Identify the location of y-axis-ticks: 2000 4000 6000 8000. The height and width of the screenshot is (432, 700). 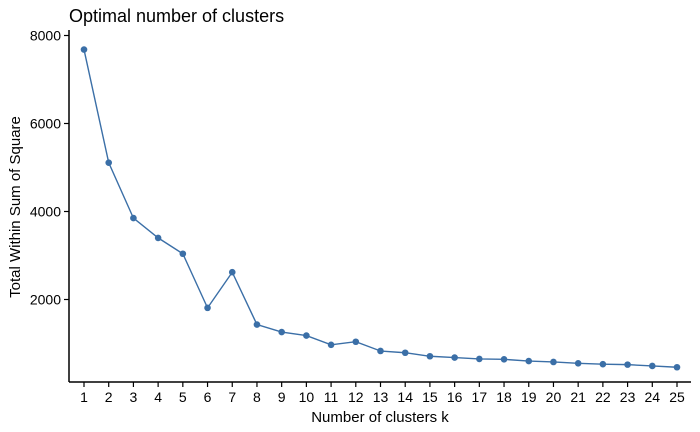
(49, 168).